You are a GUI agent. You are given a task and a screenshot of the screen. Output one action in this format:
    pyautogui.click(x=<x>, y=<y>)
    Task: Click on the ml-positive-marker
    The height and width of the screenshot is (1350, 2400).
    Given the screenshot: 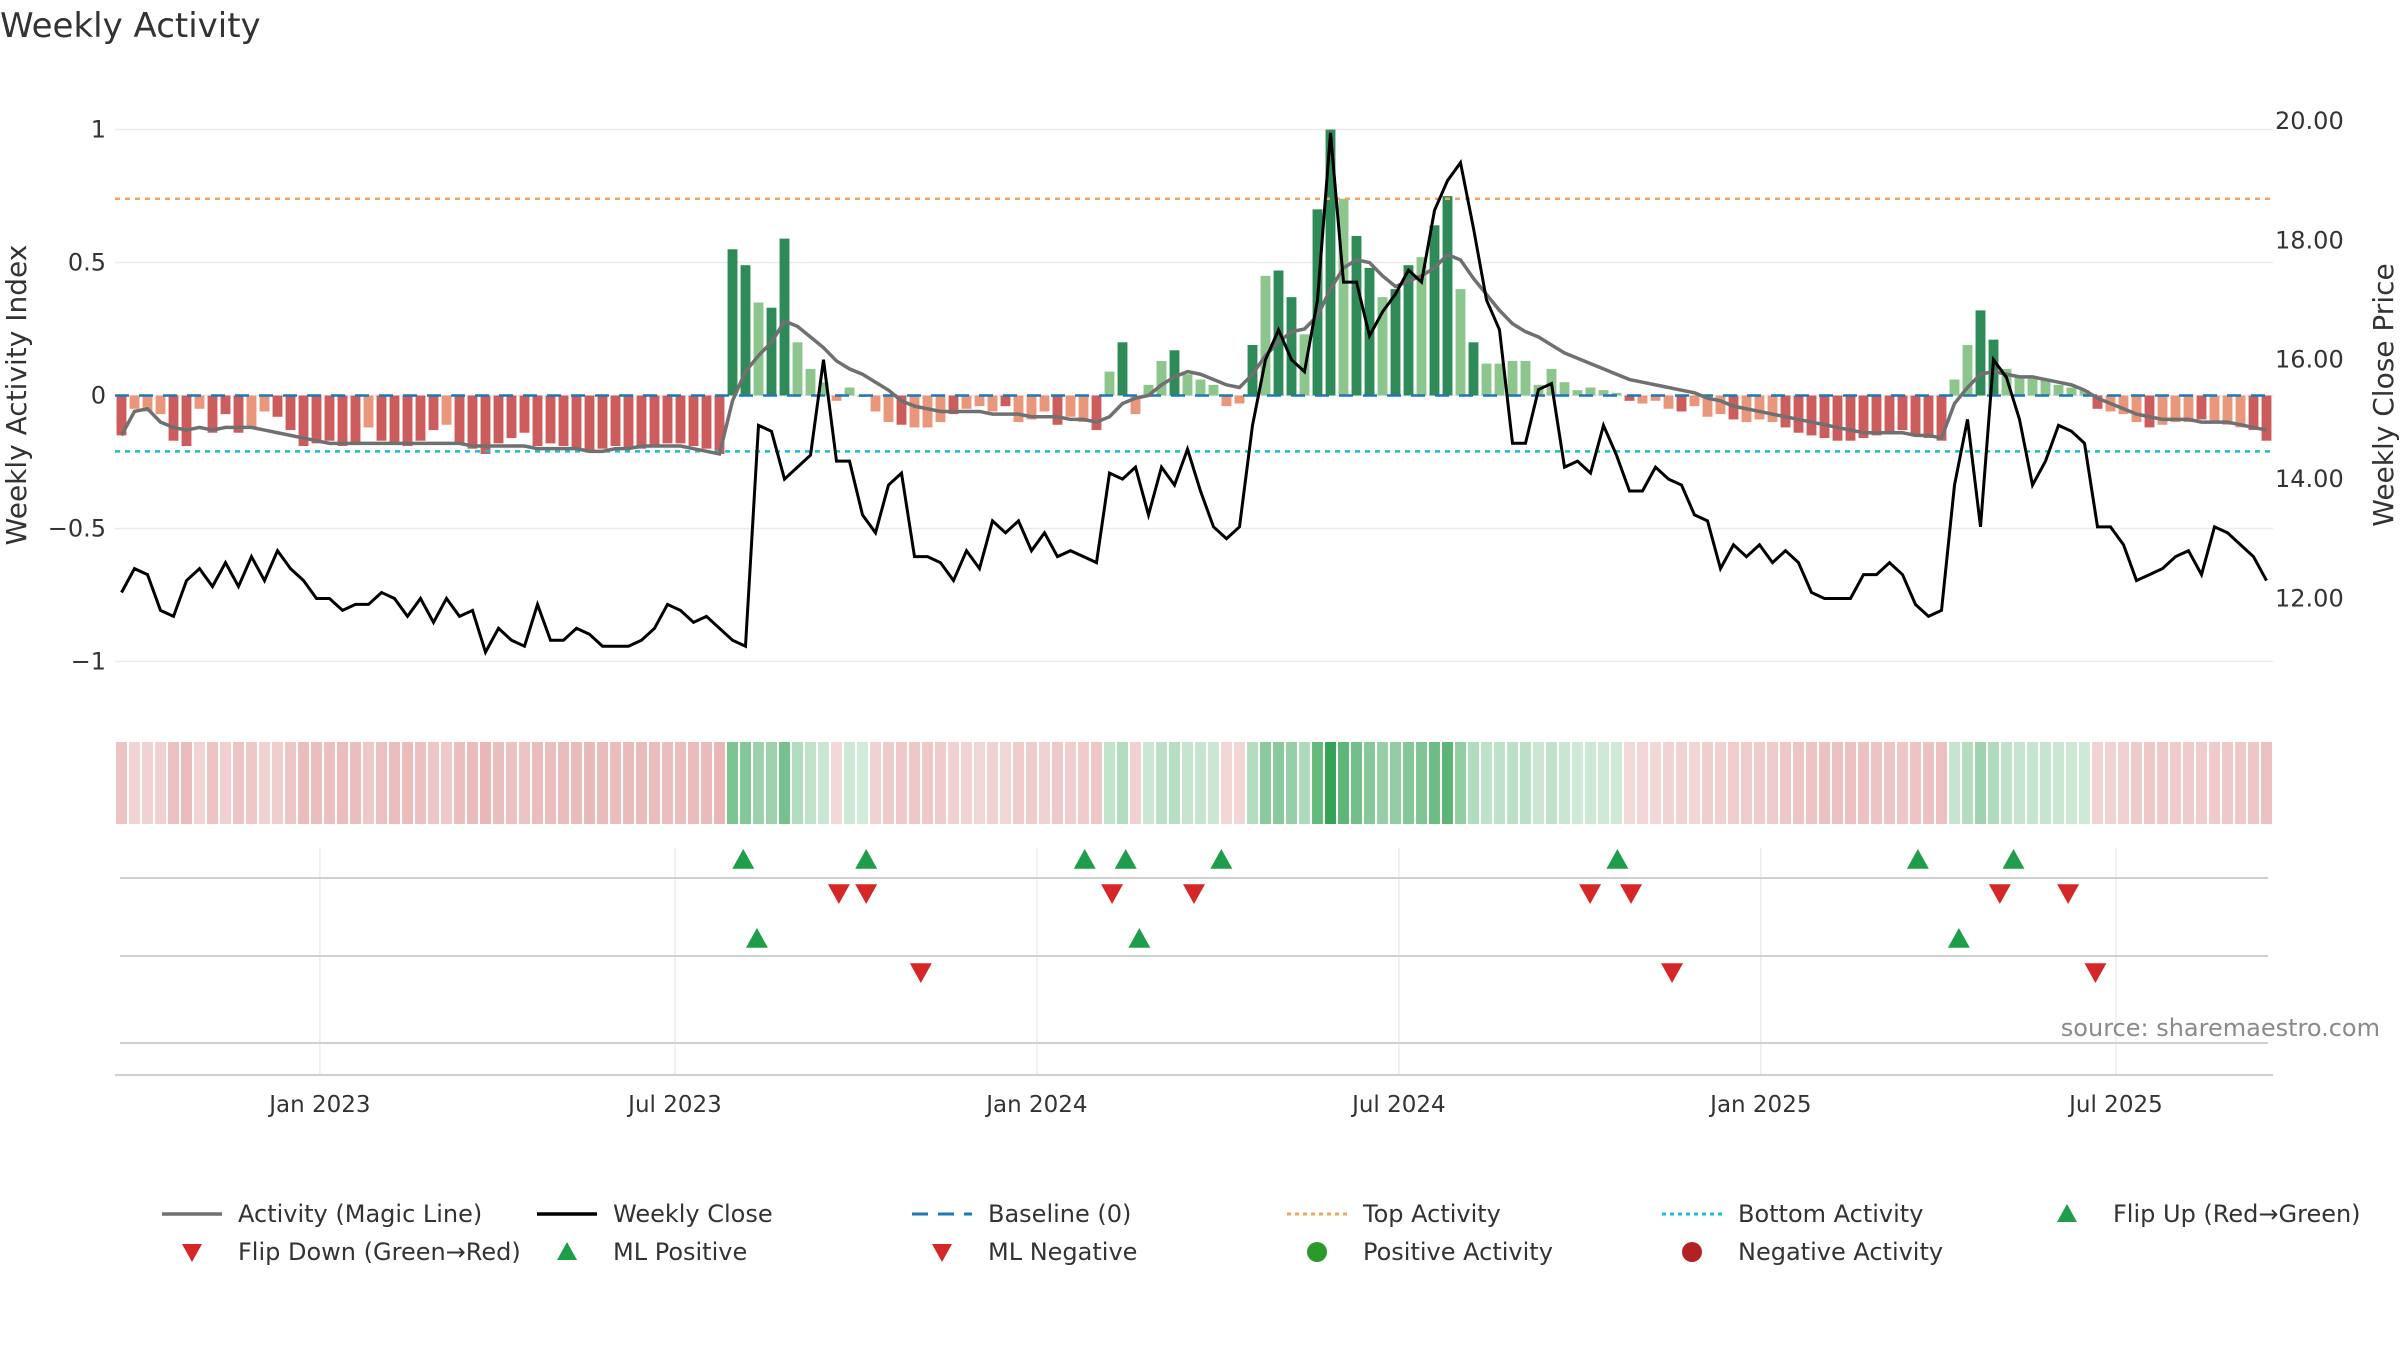 What is the action you would take?
    pyautogui.click(x=1139, y=938)
    